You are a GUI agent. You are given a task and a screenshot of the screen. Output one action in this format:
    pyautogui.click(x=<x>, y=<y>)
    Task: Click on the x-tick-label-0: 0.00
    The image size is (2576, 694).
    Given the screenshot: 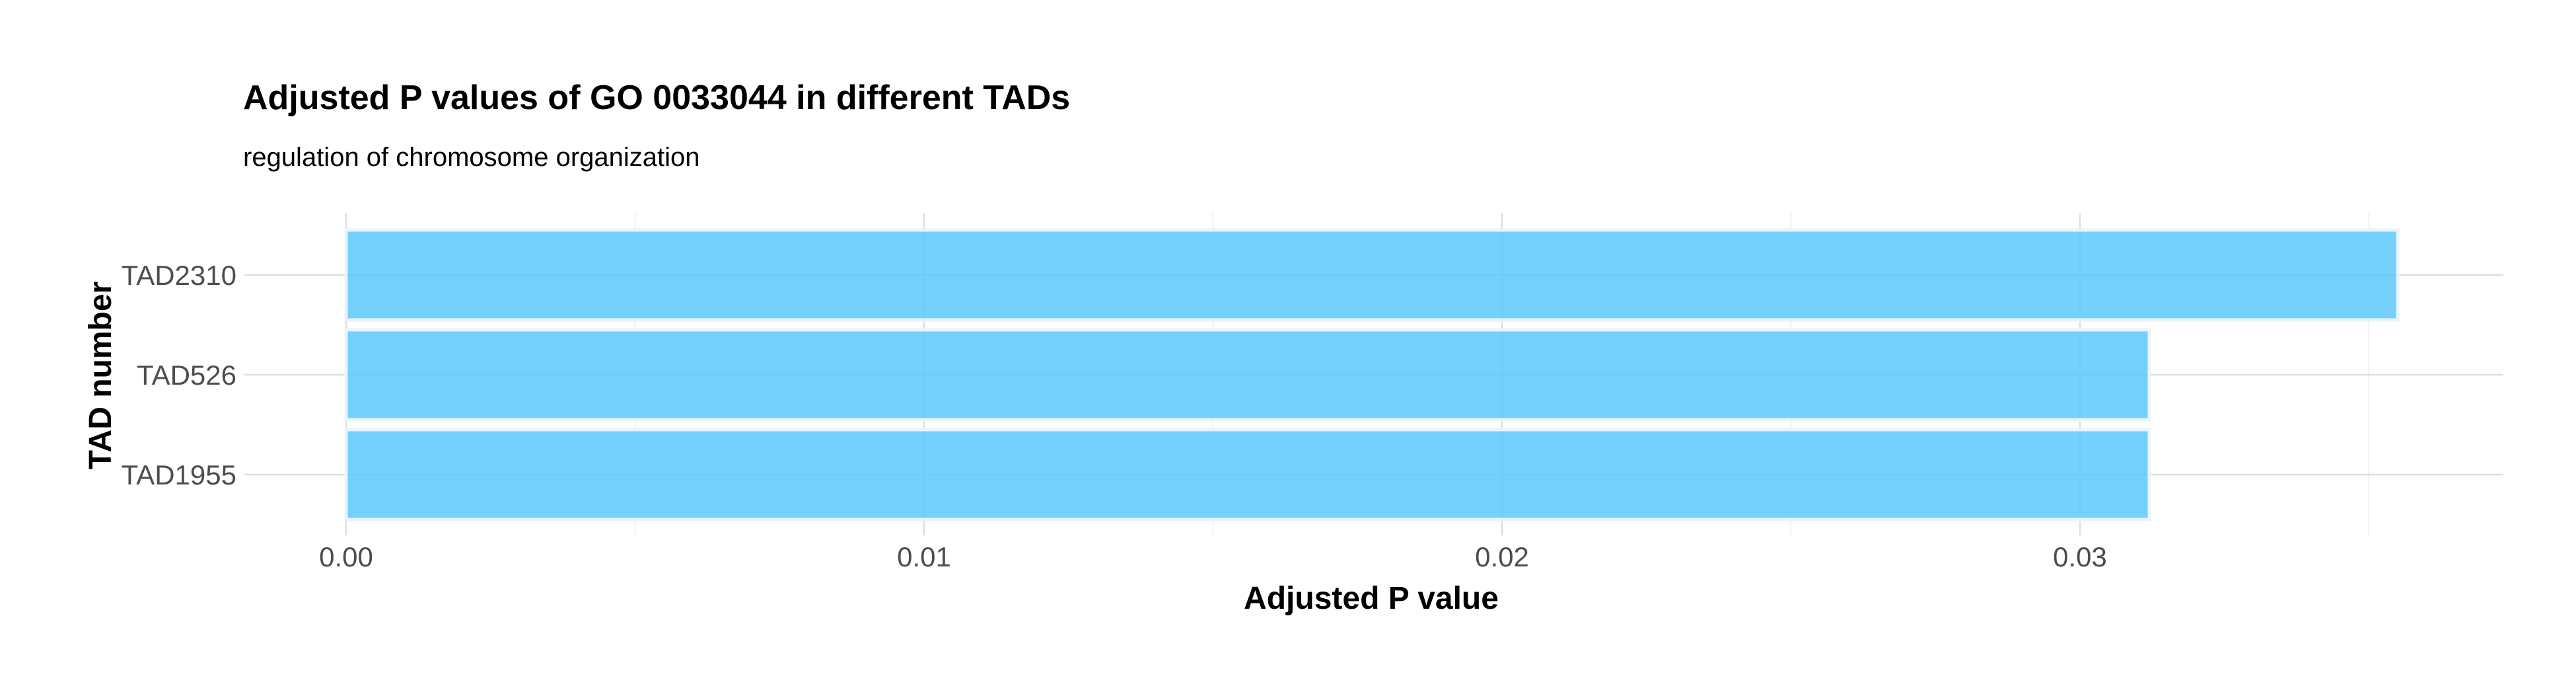 What is the action you would take?
    pyautogui.click(x=346, y=556)
    